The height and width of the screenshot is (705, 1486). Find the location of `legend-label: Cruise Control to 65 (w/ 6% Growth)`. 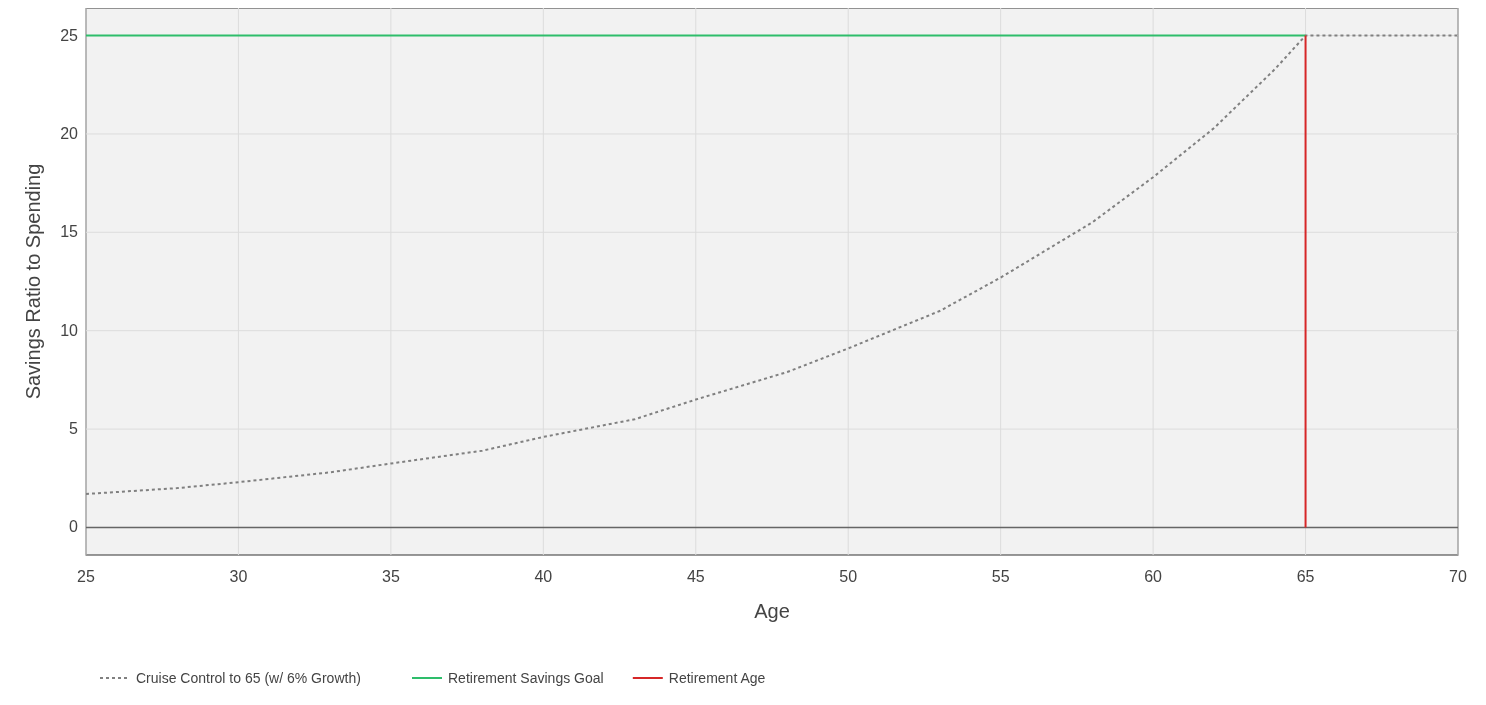

legend-label: Cruise Control to 65 (w/ 6% Growth) is located at coordinates (248, 678).